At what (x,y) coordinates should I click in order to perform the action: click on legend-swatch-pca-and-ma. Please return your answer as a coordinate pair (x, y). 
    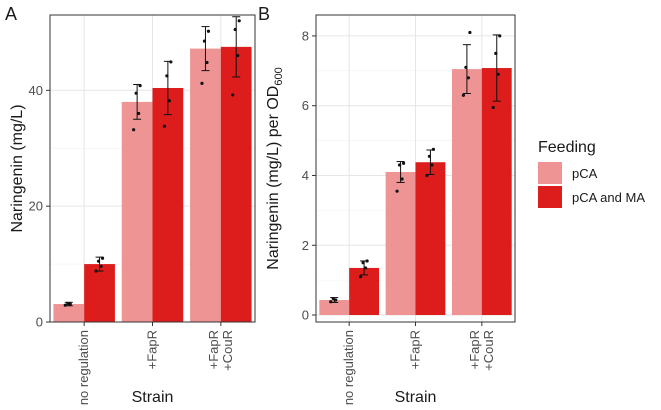
    Looking at the image, I should click on (550, 197).